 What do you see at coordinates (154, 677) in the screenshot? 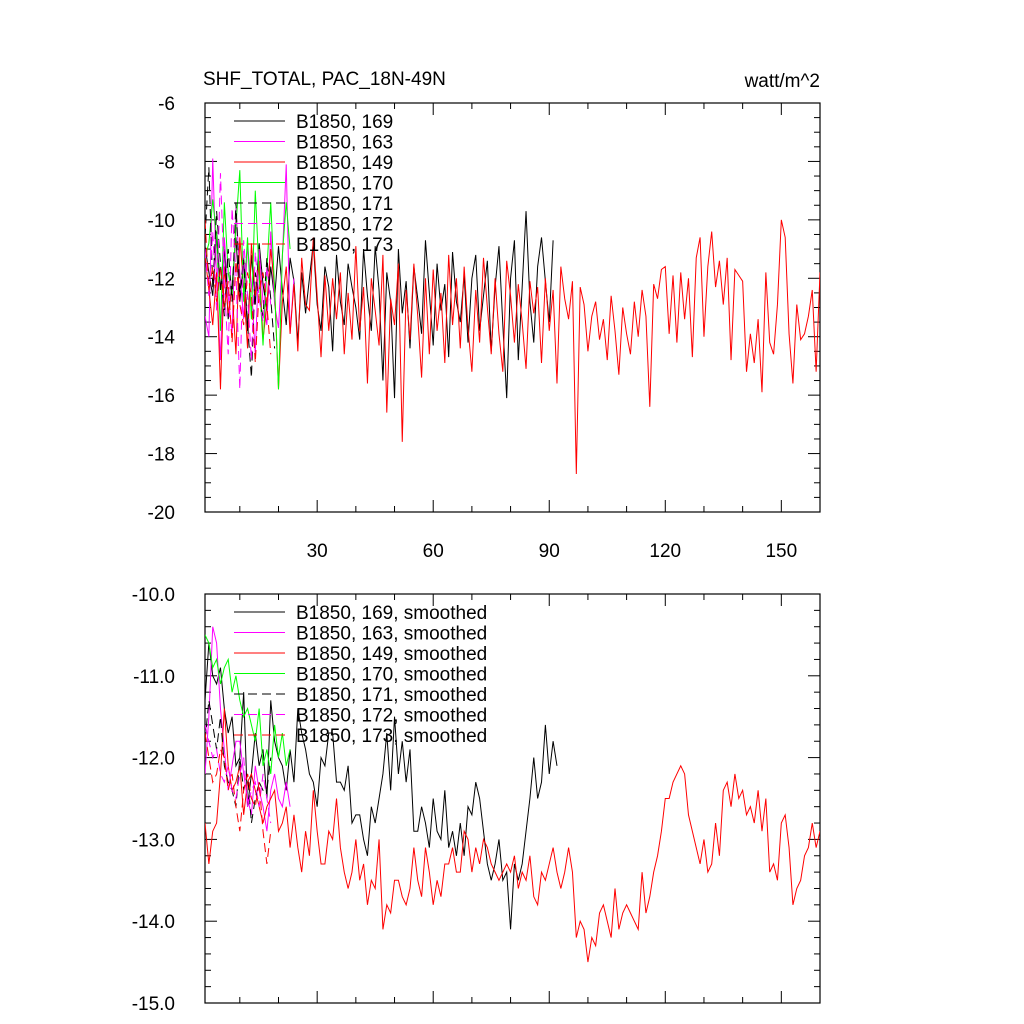
I see `bottom-y-tick-label: -11.0` at bounding box center [154, 677].